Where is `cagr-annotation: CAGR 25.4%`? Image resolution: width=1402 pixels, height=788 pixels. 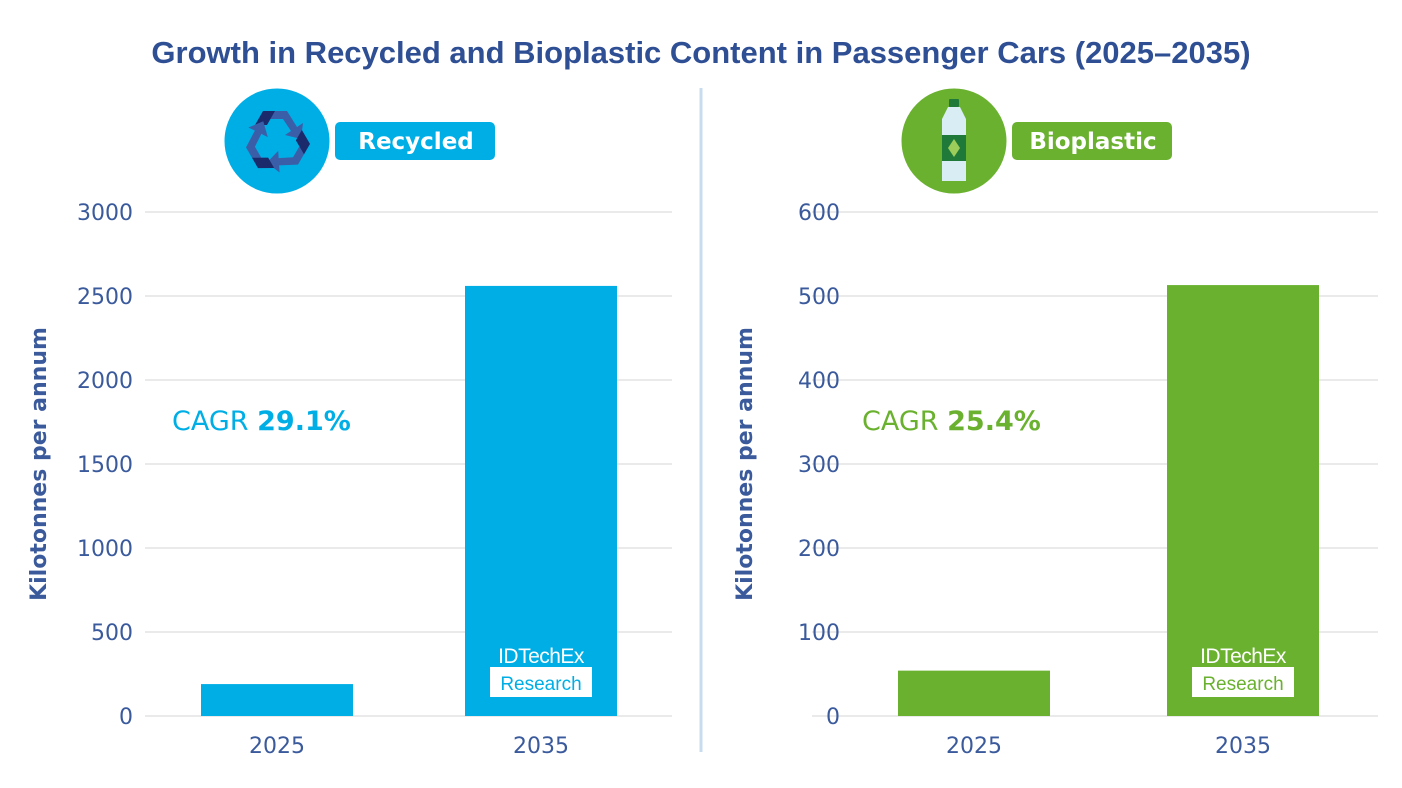 cagr-annotation: CAGR 25.4% is located at coordinates (951, 421).